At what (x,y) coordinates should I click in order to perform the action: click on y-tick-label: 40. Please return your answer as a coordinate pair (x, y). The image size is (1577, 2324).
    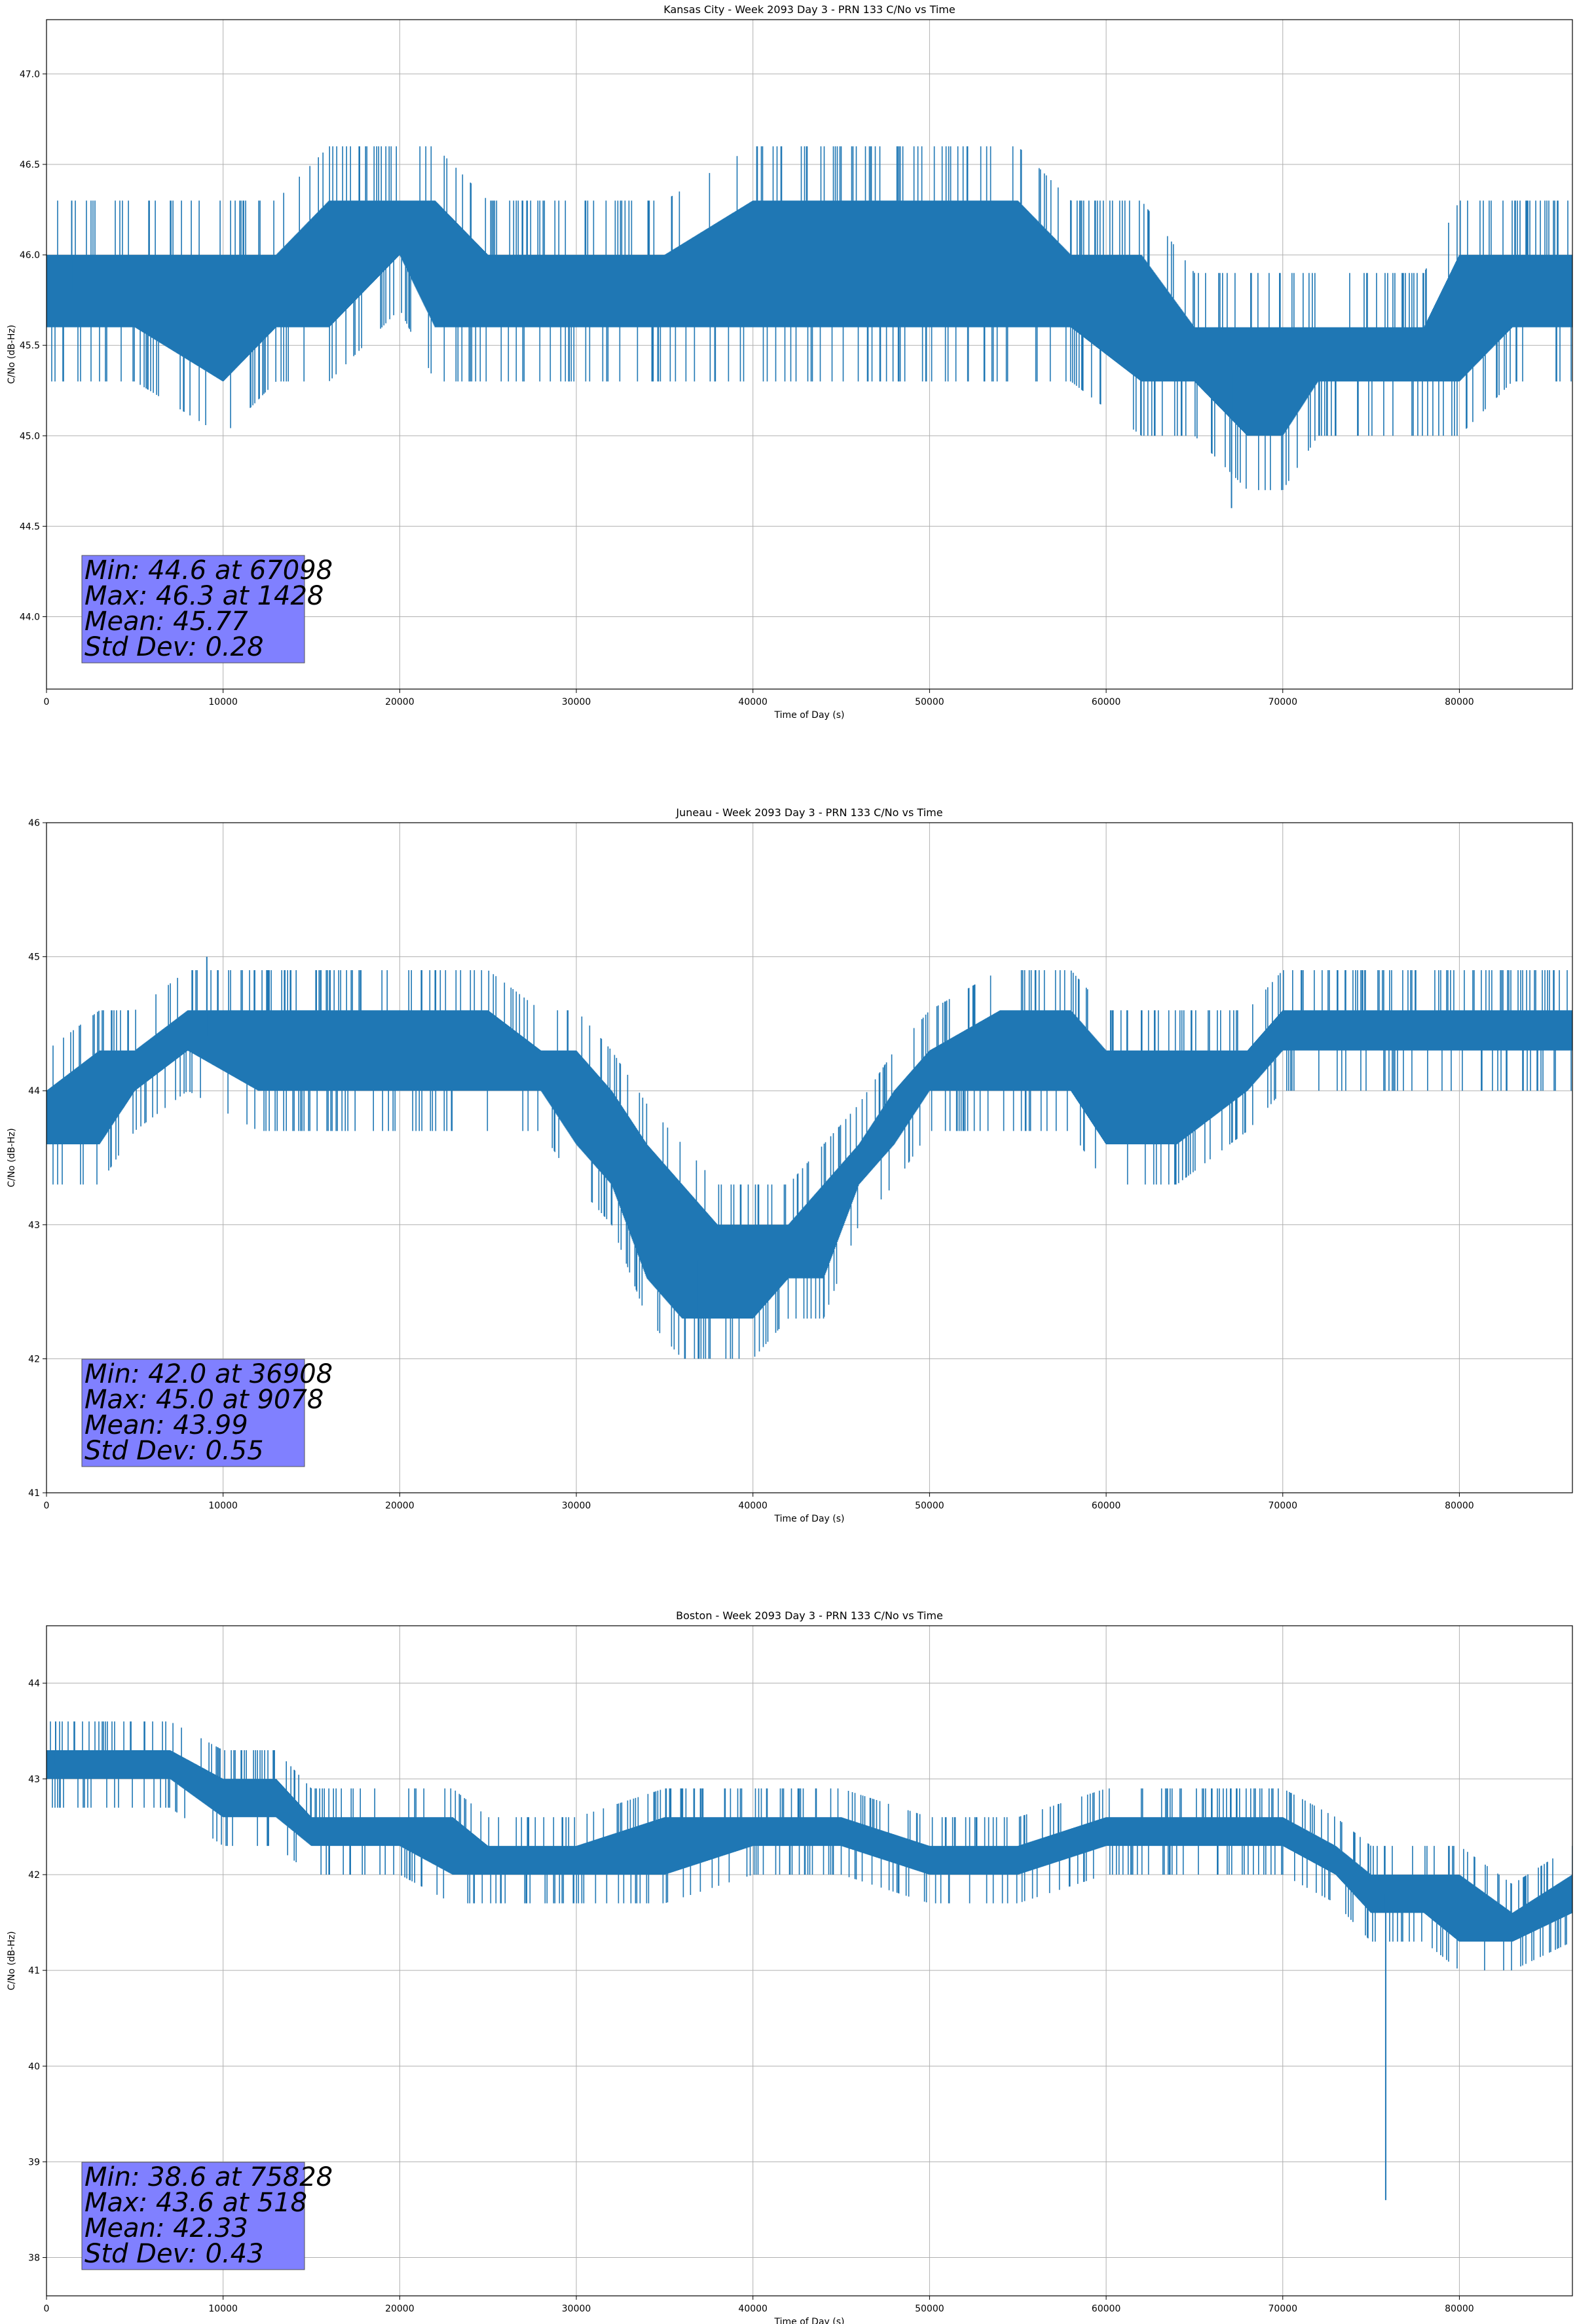
    Looking at the image, I should click on (34, 2066).